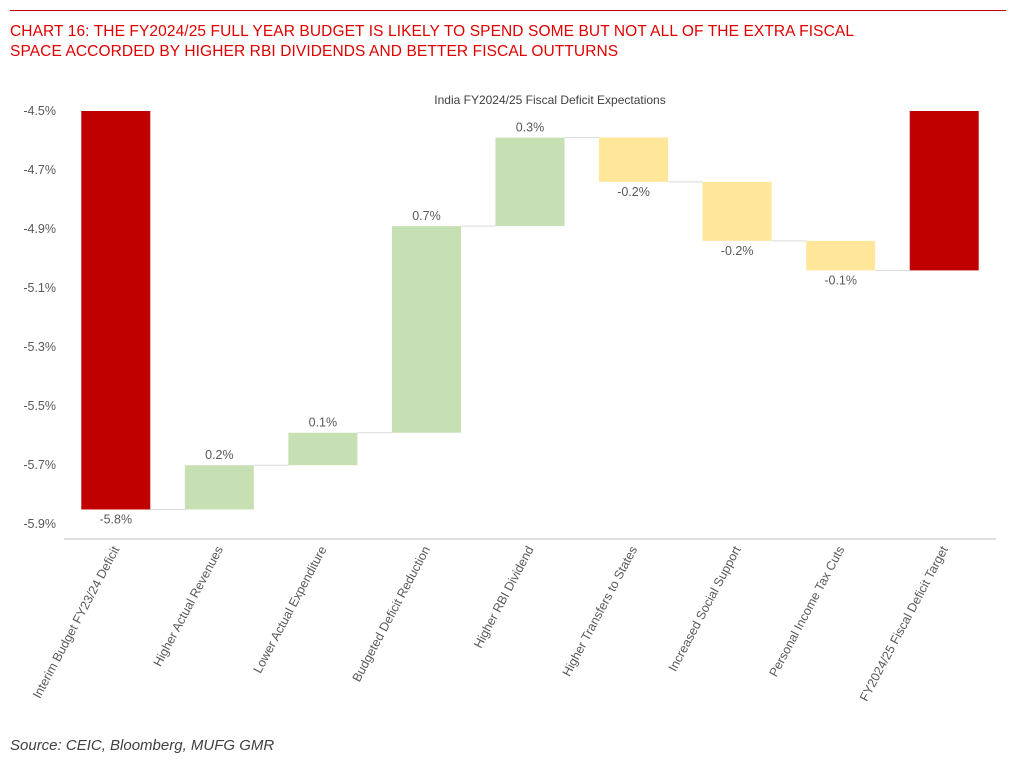 This screenshot has width=1022, height=765. What do you see at coordinates (39, 524) in the screenshot?
I see `y-tick-label: -5.9%` at bounding box center [39, 524].